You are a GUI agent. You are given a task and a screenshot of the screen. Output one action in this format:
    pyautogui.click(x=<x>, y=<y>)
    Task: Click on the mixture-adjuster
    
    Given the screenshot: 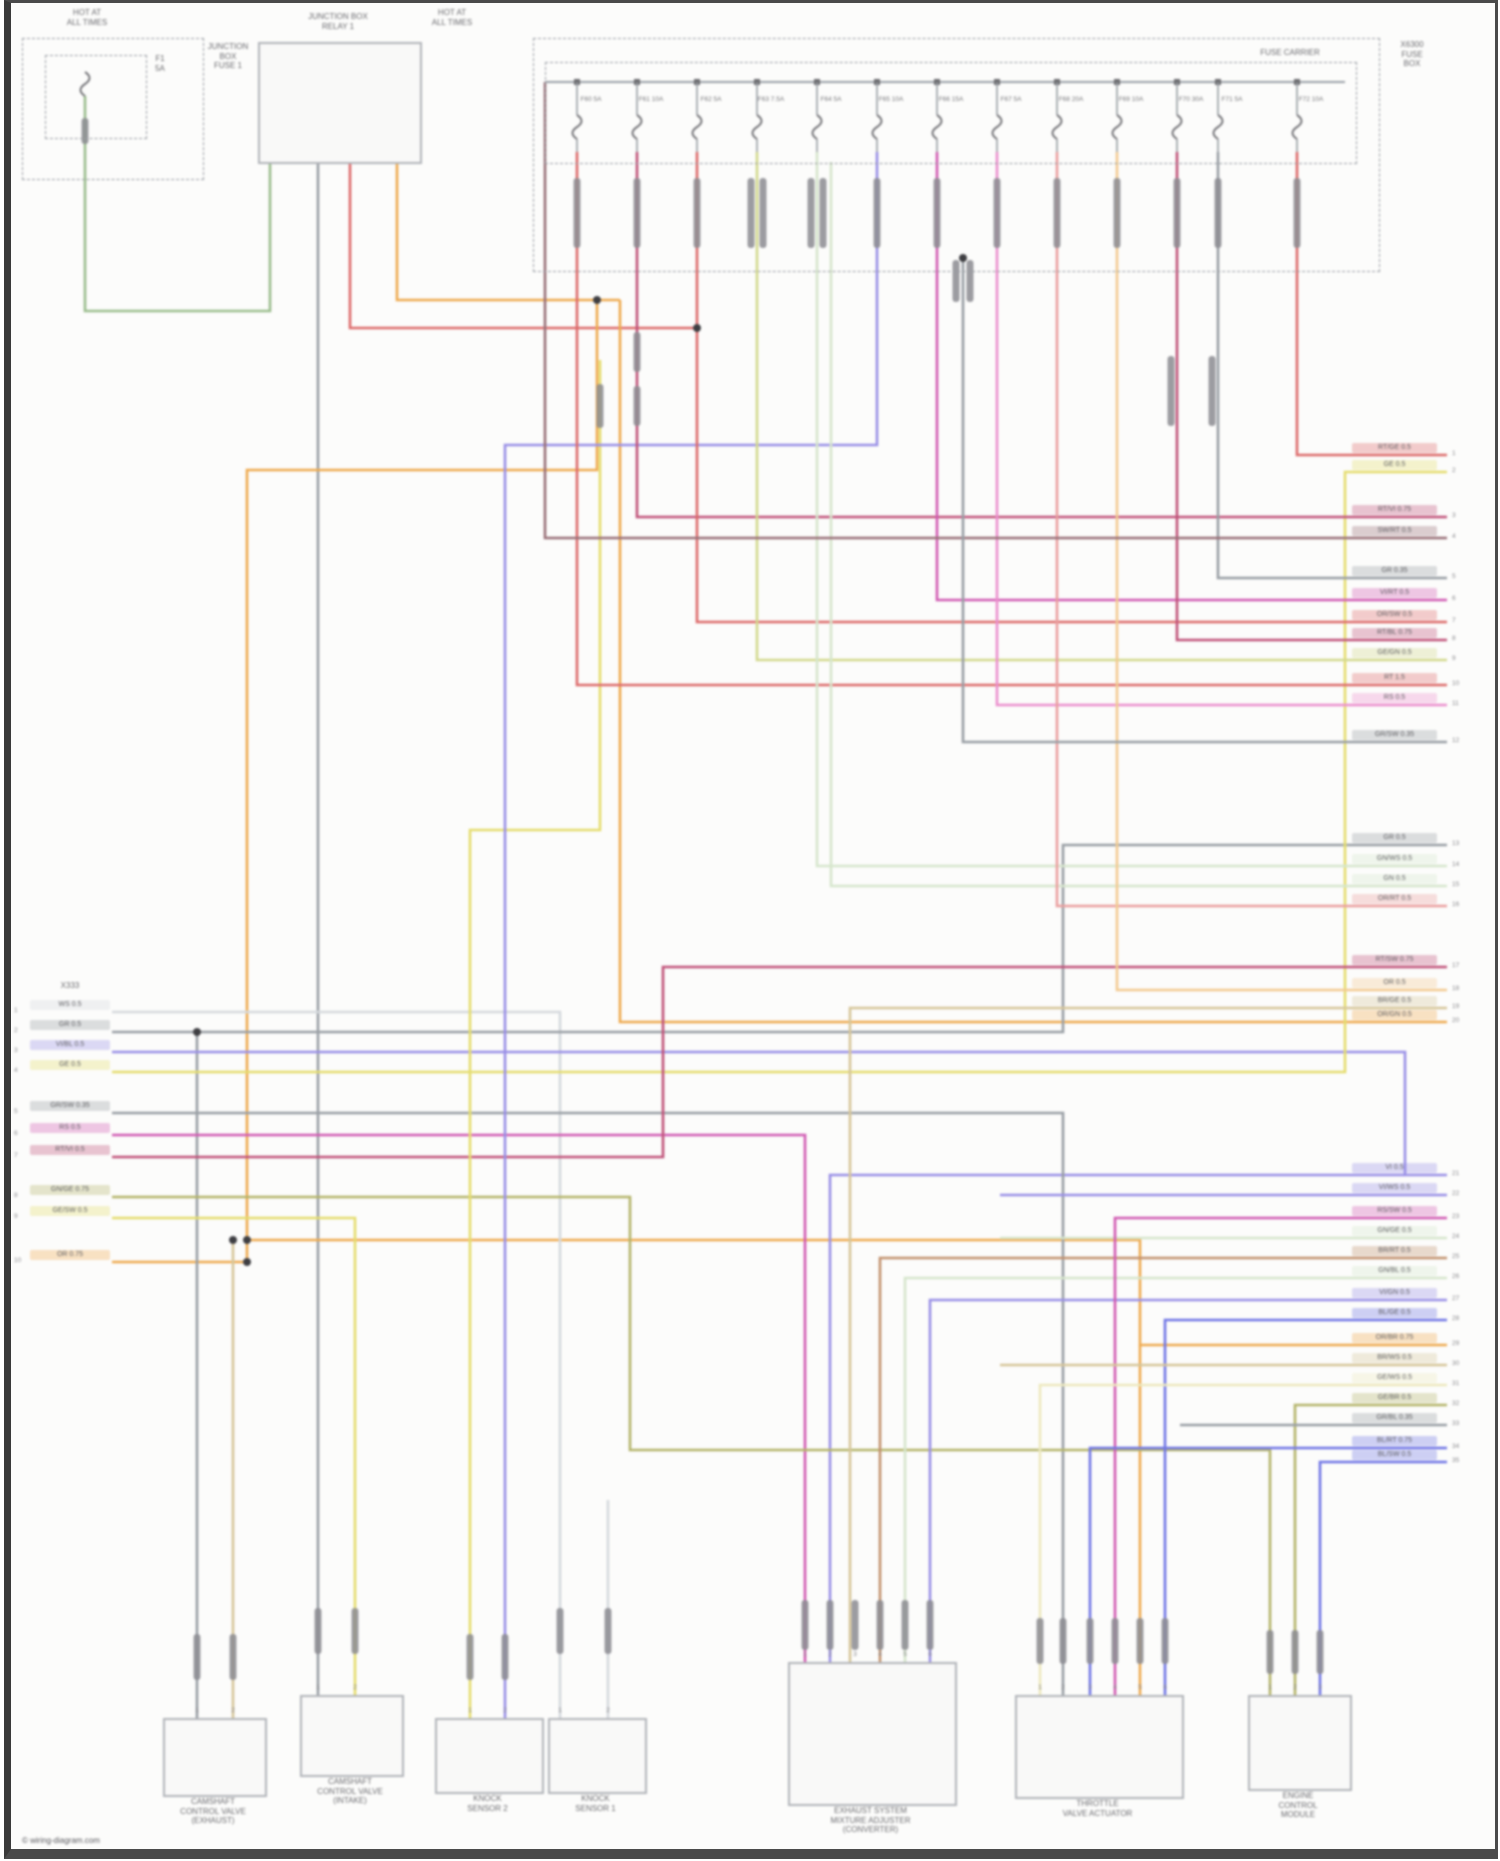 What is the action you would take?
    pyautogui.click(x=872, y=1734)
    